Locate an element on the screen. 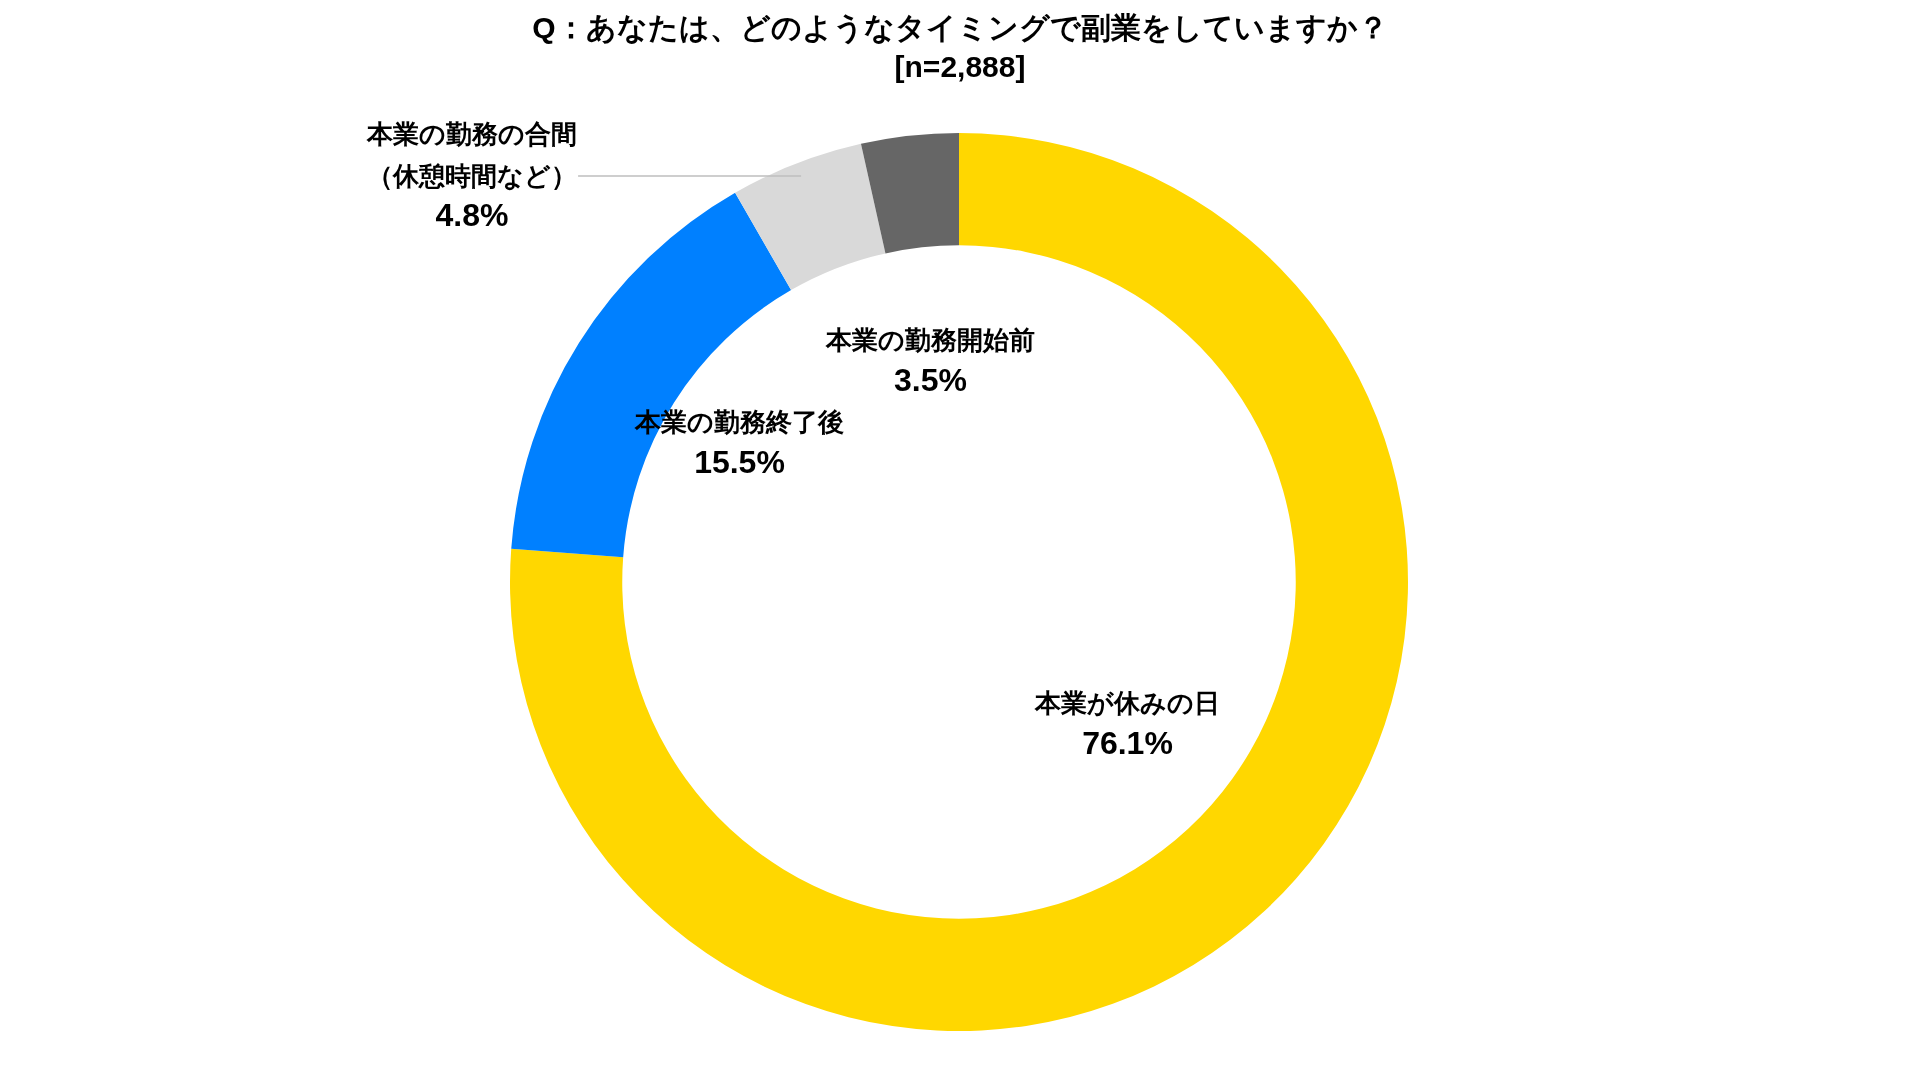  data-label: 4.8% is located at coordinates (472, 215).